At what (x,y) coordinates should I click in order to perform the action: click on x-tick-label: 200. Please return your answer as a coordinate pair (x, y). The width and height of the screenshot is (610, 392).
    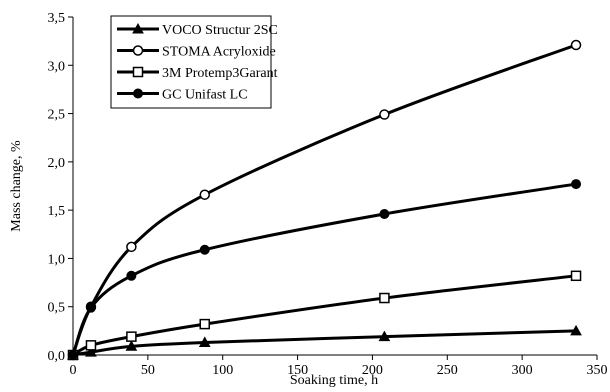
    Looking at the image, I should click on (372, 370).